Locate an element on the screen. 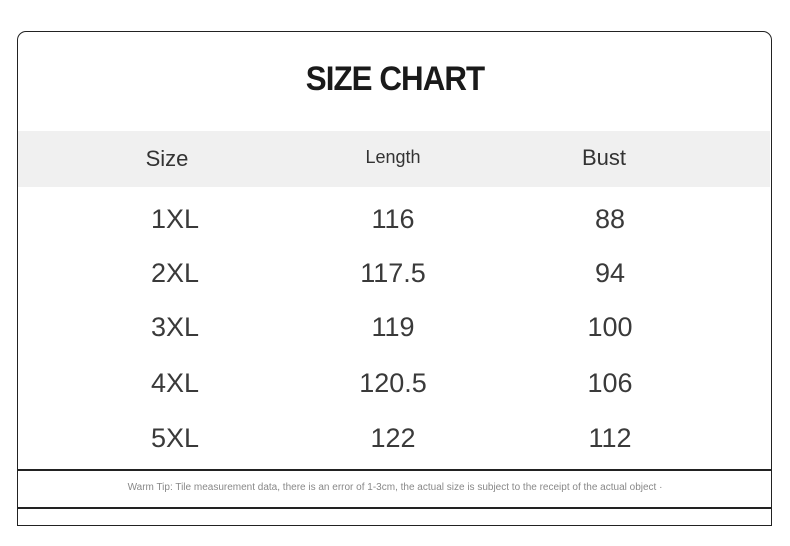 This screenshot has width=790, height=546. table-cell: 4XL is located at coordinates (175, 383).